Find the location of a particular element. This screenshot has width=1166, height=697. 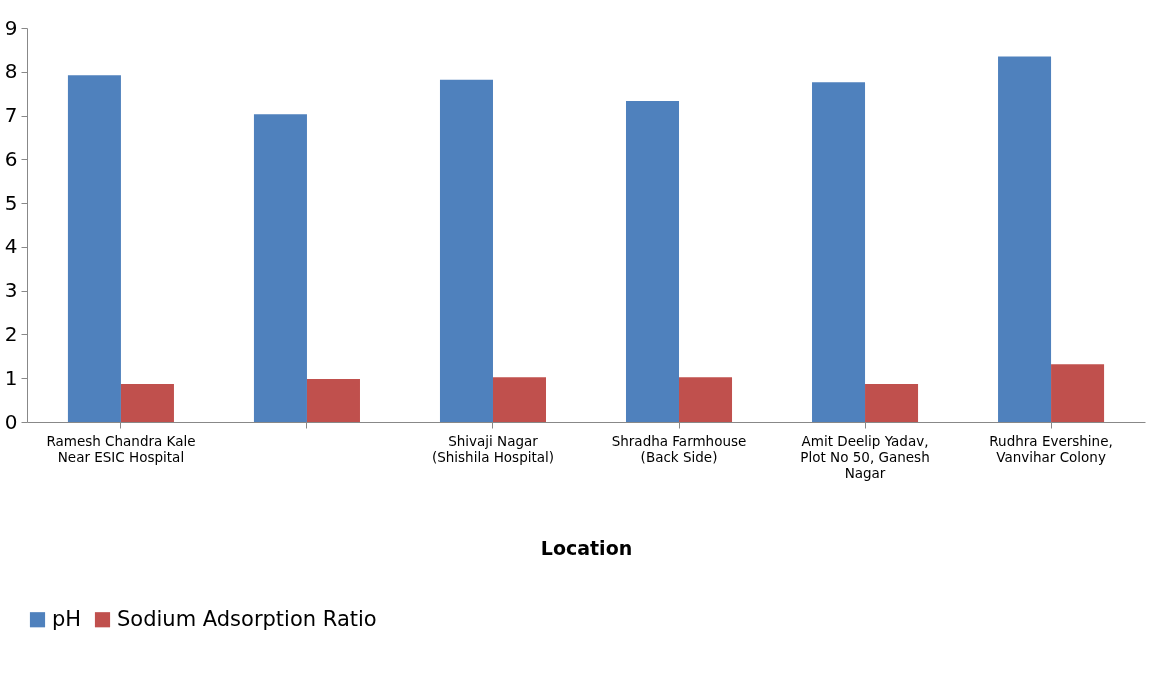

x-tick-label: Rudhra Evershine, Vanvihar Colony is located at coordinates (1051, 448).